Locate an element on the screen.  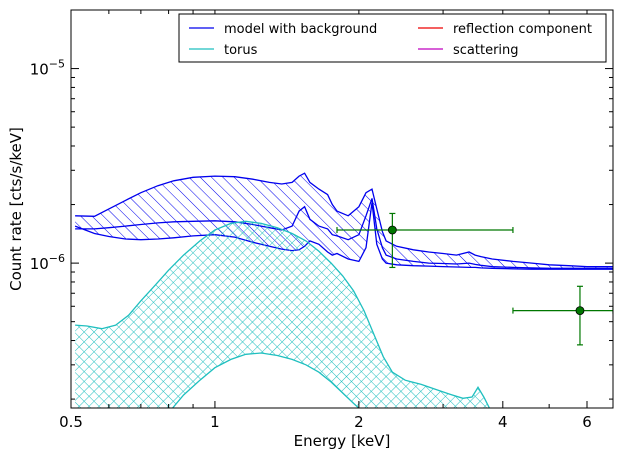
x-axis-title: Energy [keV] is located at coordinates (342, 441).